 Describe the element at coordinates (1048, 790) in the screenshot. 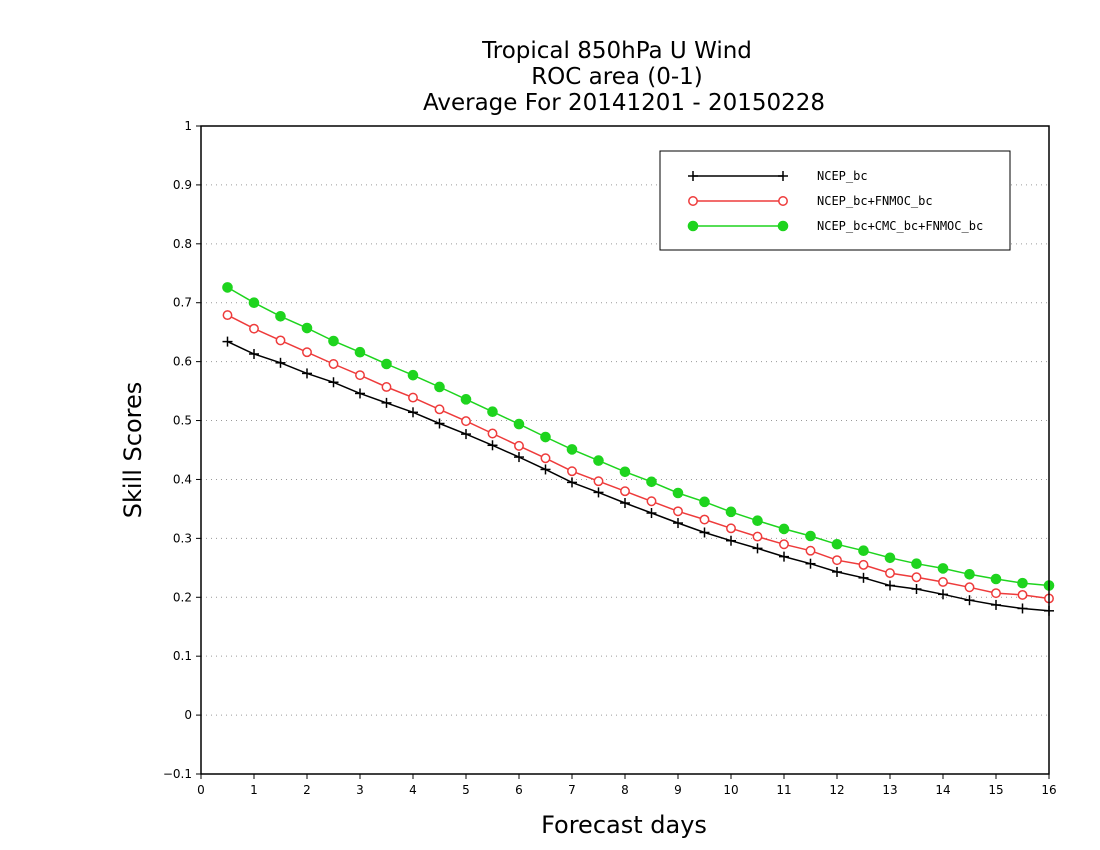

I see `x-tick-label: 16` at that location.